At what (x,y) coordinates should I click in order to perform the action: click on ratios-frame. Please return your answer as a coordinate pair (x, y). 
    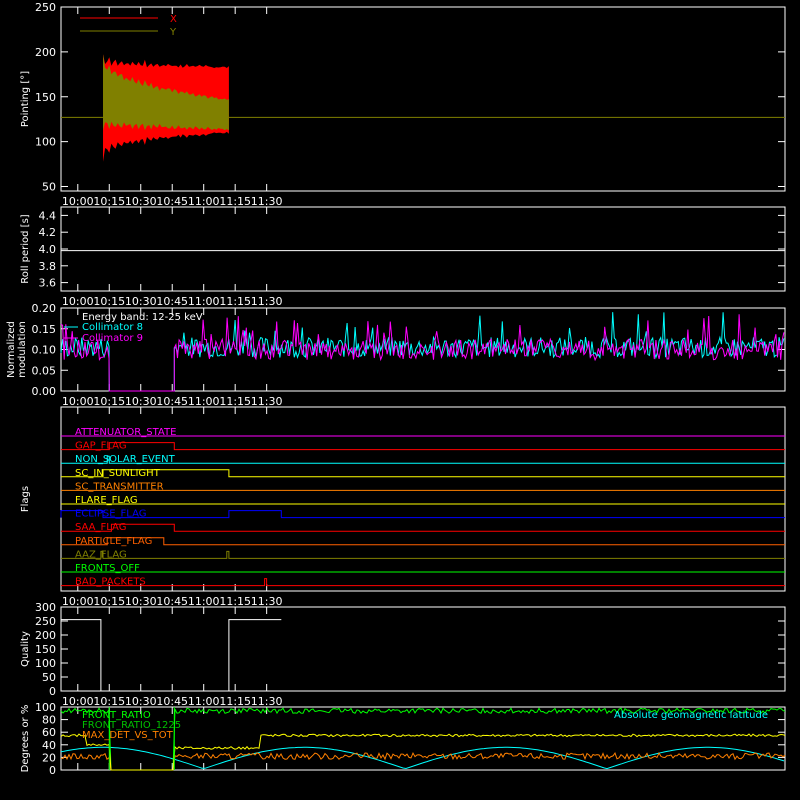
    Looking at the image, I should click on (423, 738).